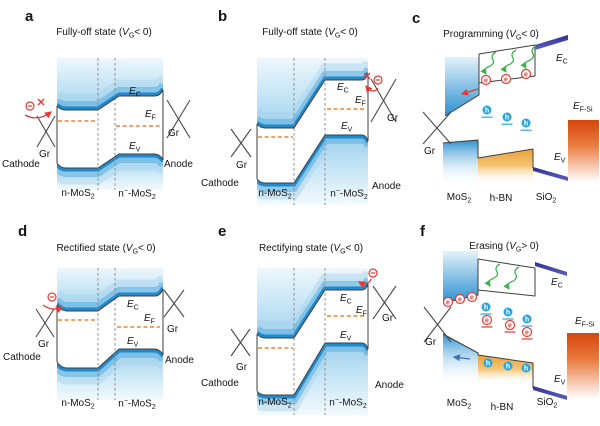 The image size is (600, 426). I want to click on hole-symbols: h h h, so click(506, 118).